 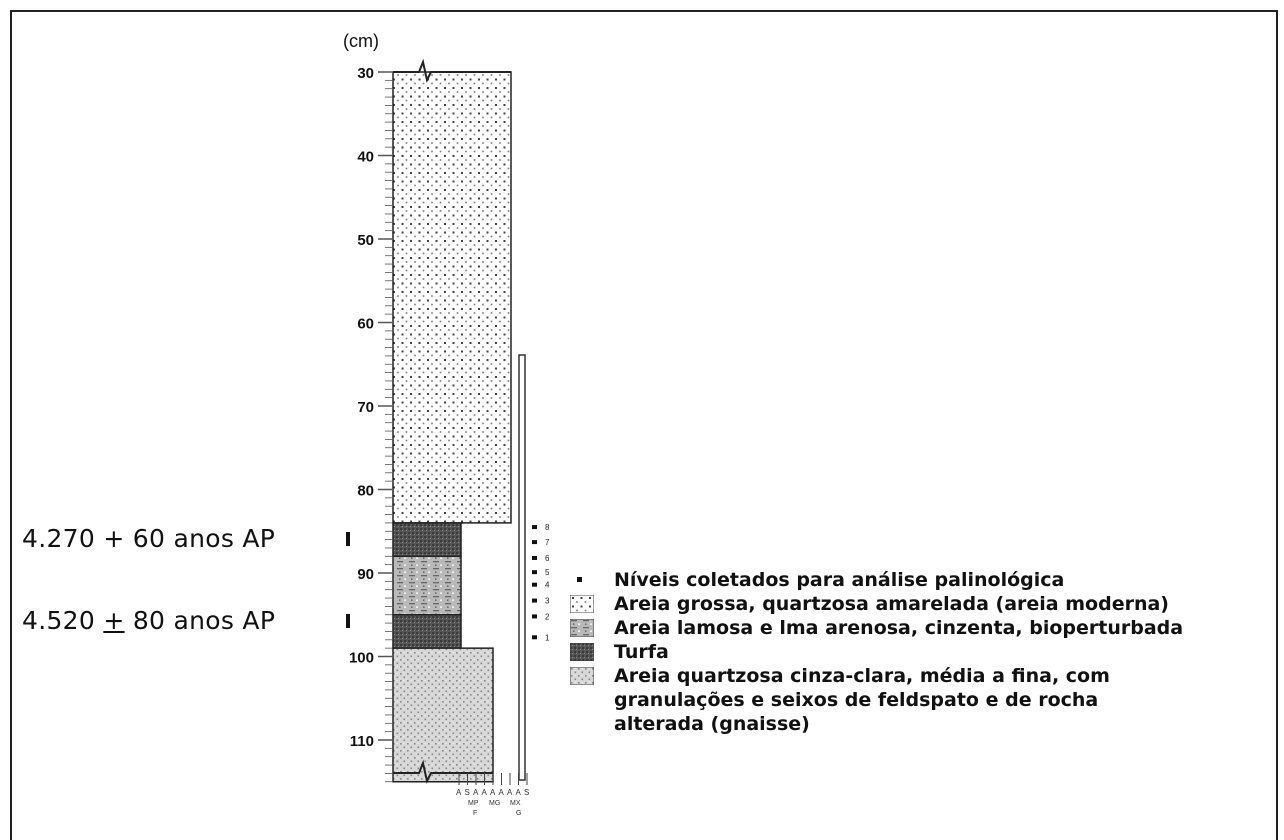 What do you see at coordinates (712, 724) in the screenshot?
I see `legend-line: alterada (gnaisse)` at bounding box center [712, 724].